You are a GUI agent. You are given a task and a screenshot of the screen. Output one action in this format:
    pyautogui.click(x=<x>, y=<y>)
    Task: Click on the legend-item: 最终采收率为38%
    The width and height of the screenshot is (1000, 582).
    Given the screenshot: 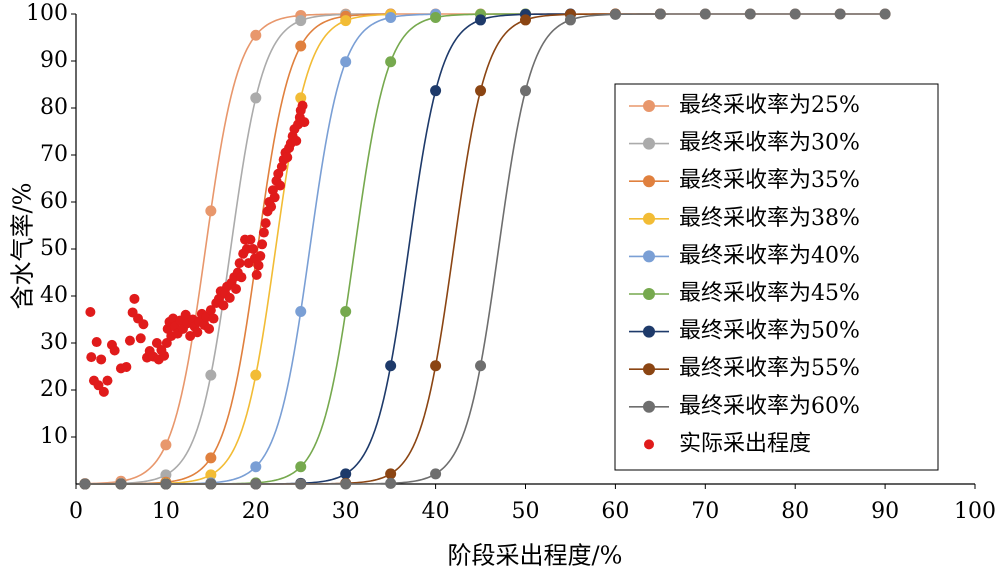 What is the action you would take?
    pyautogui.click(x=744, y=218)
    